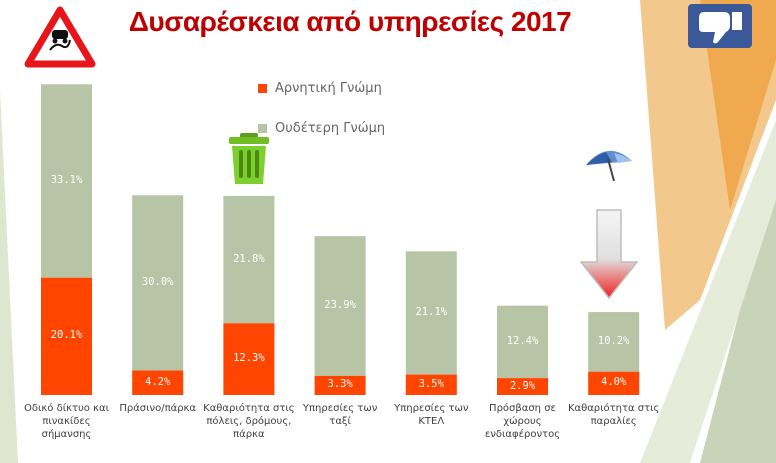  I want to click on data-label-negative: 3.3%, so click(340, 384).